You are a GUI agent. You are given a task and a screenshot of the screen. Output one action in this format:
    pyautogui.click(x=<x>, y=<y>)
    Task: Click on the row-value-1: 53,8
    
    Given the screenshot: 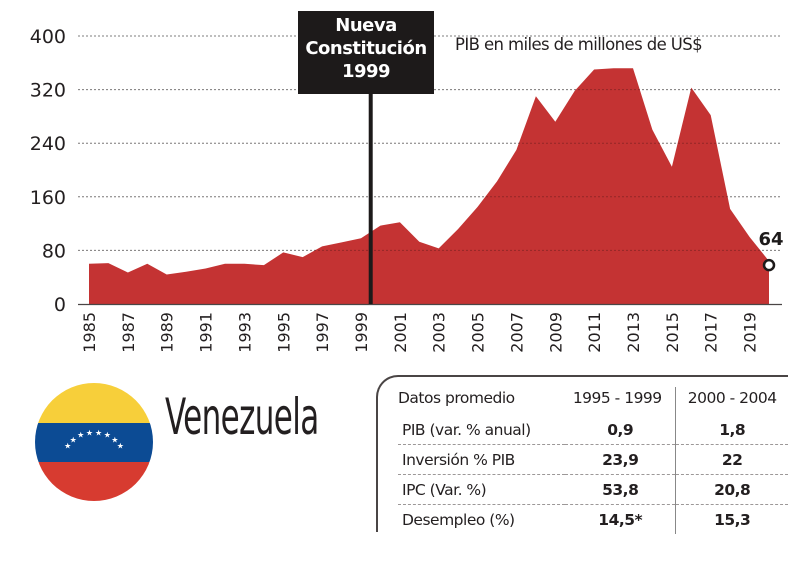 What is the action you would take?
    pyautogui.click(x=620, y=489)
    